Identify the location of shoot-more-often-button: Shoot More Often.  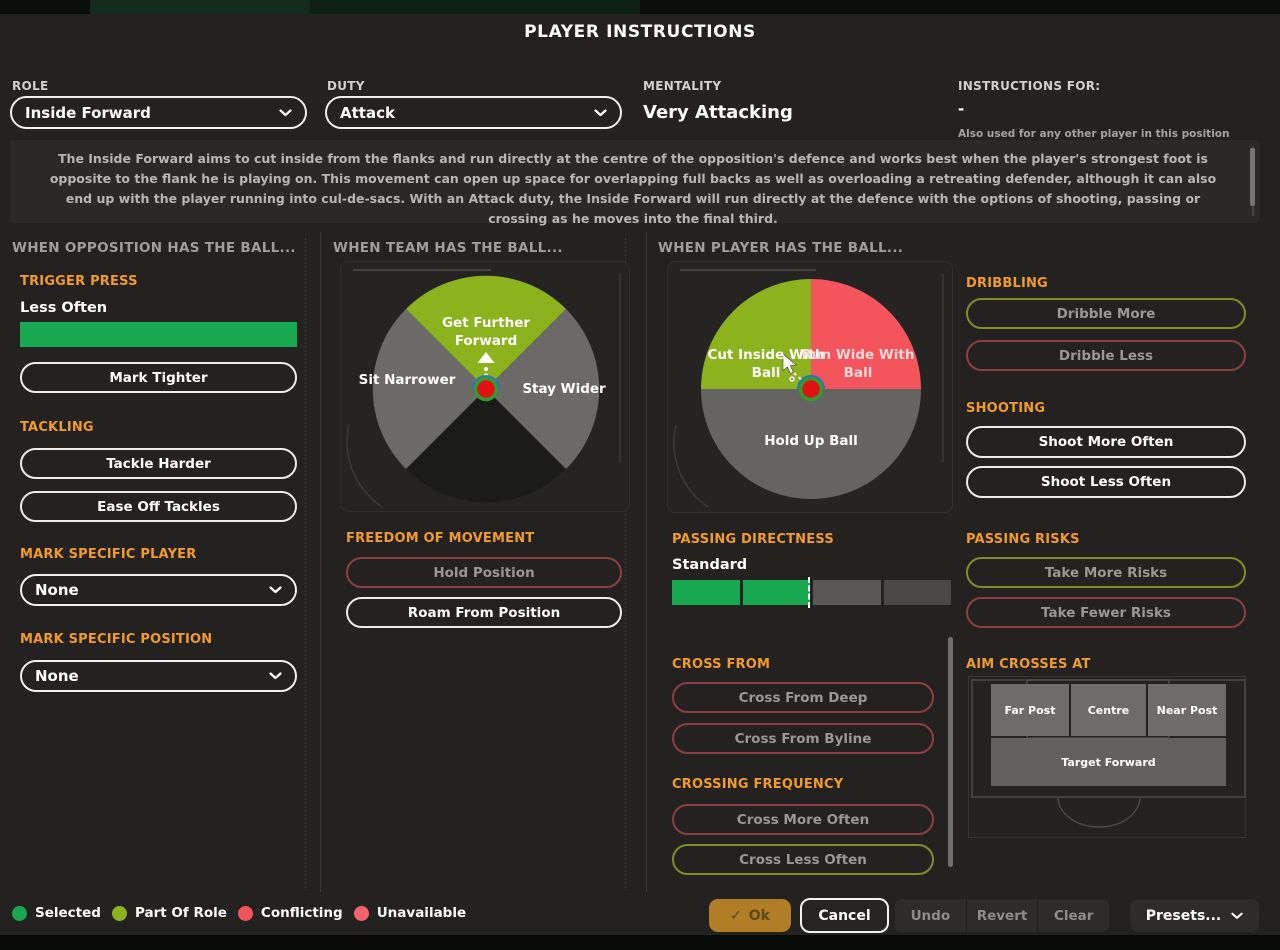
(1106, 442).